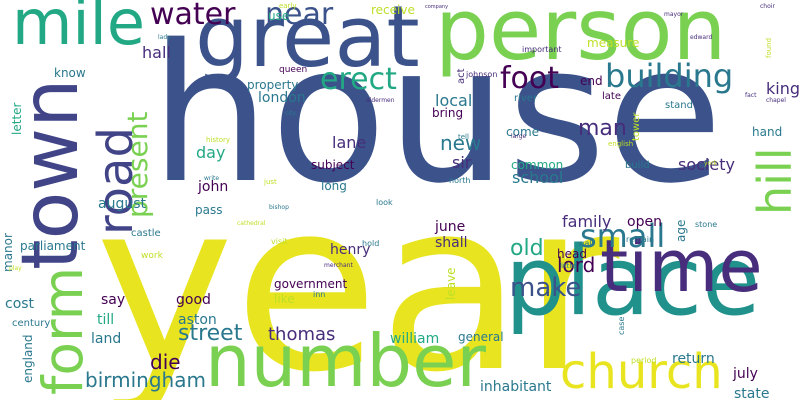 The image size is (800, 400). Describe the element at coordinates (164, 37) in the screenshot. I see `word-lady: lady` at that location.